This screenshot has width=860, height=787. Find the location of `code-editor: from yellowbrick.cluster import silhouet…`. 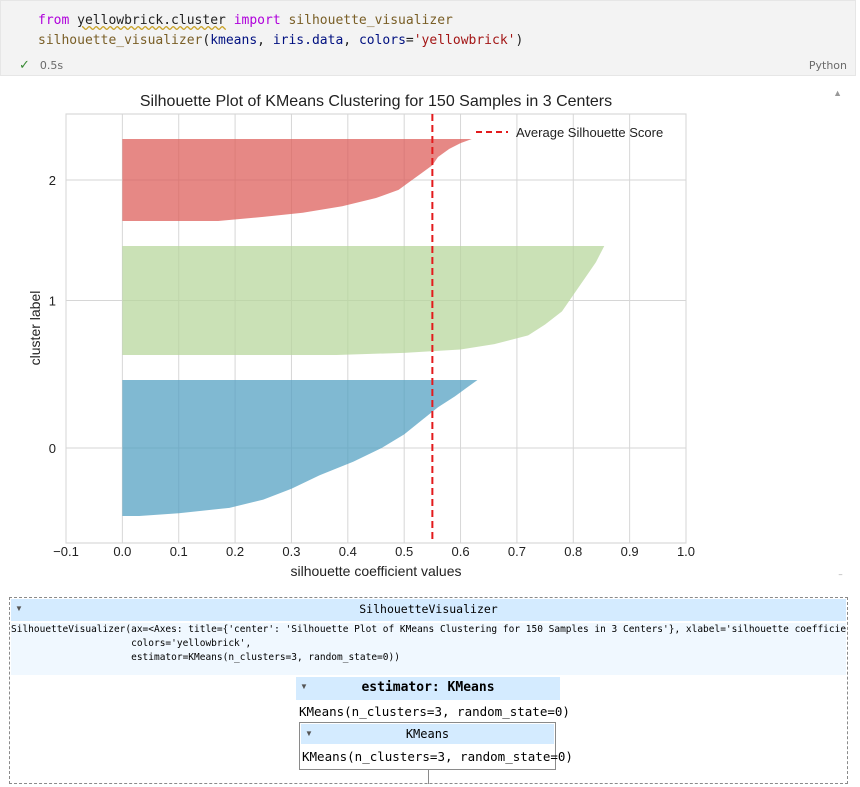

code-editor: from yellowbrick.cluster import silhouet… is located at coordinates (280, 31).